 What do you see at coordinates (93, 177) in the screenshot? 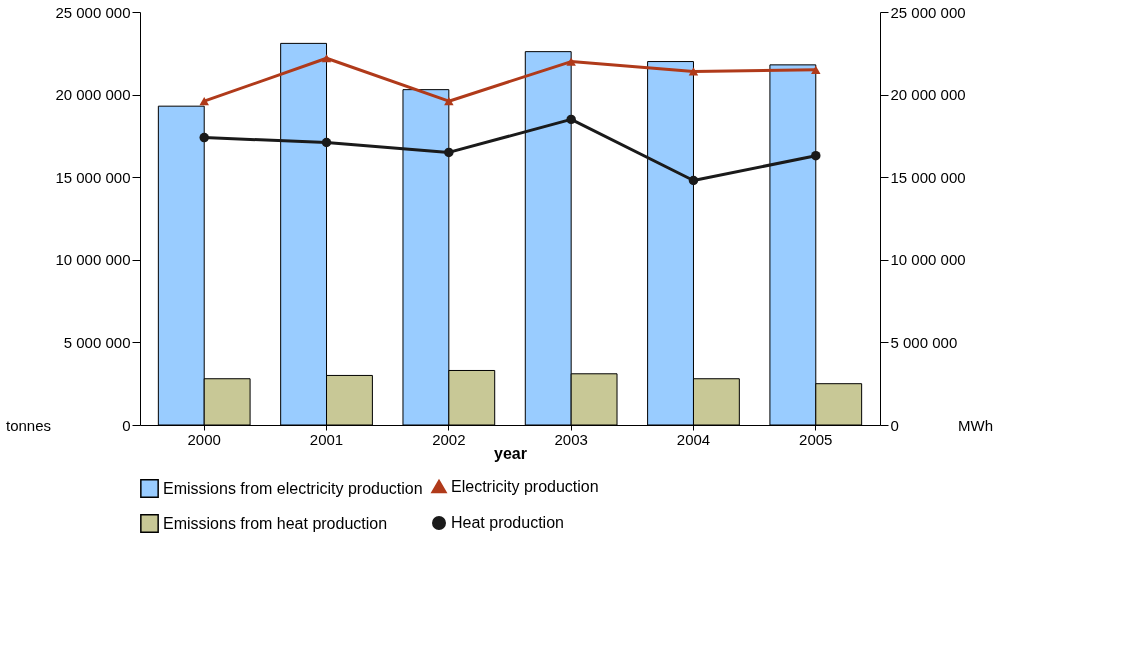
I see `y-tick-label: 15 000 000` at bounding box center [93, 177].